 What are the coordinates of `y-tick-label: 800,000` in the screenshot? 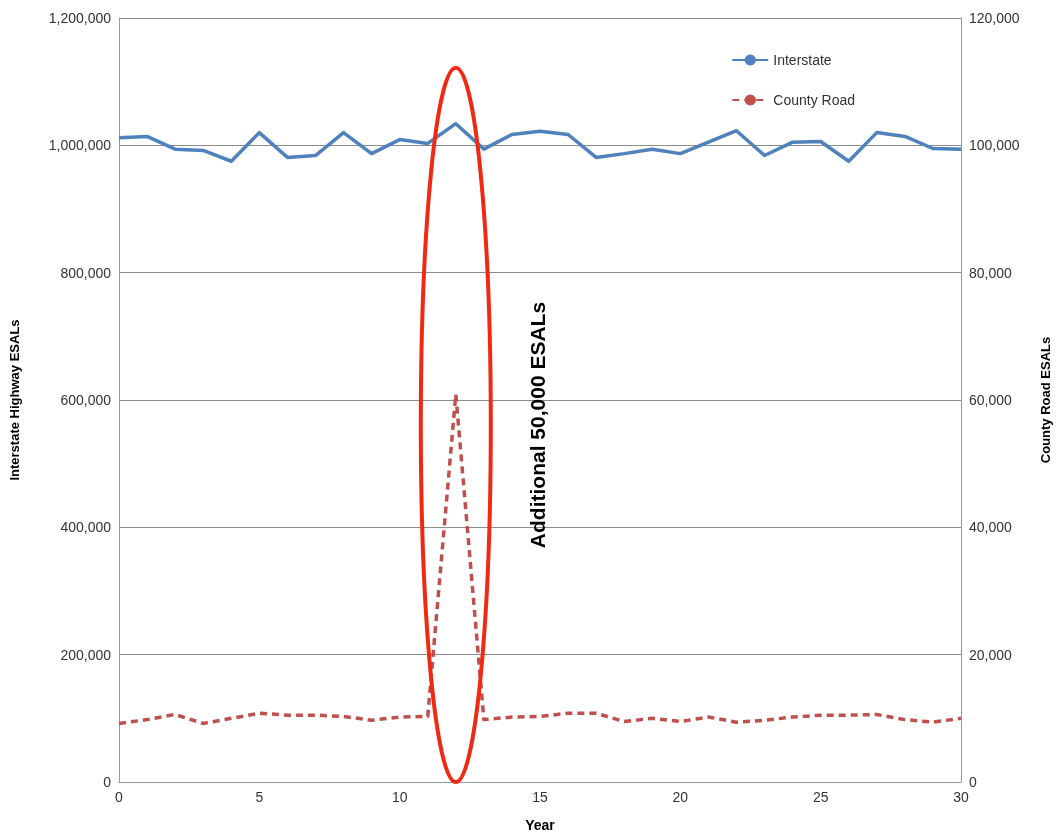 It's located at (86, 272).